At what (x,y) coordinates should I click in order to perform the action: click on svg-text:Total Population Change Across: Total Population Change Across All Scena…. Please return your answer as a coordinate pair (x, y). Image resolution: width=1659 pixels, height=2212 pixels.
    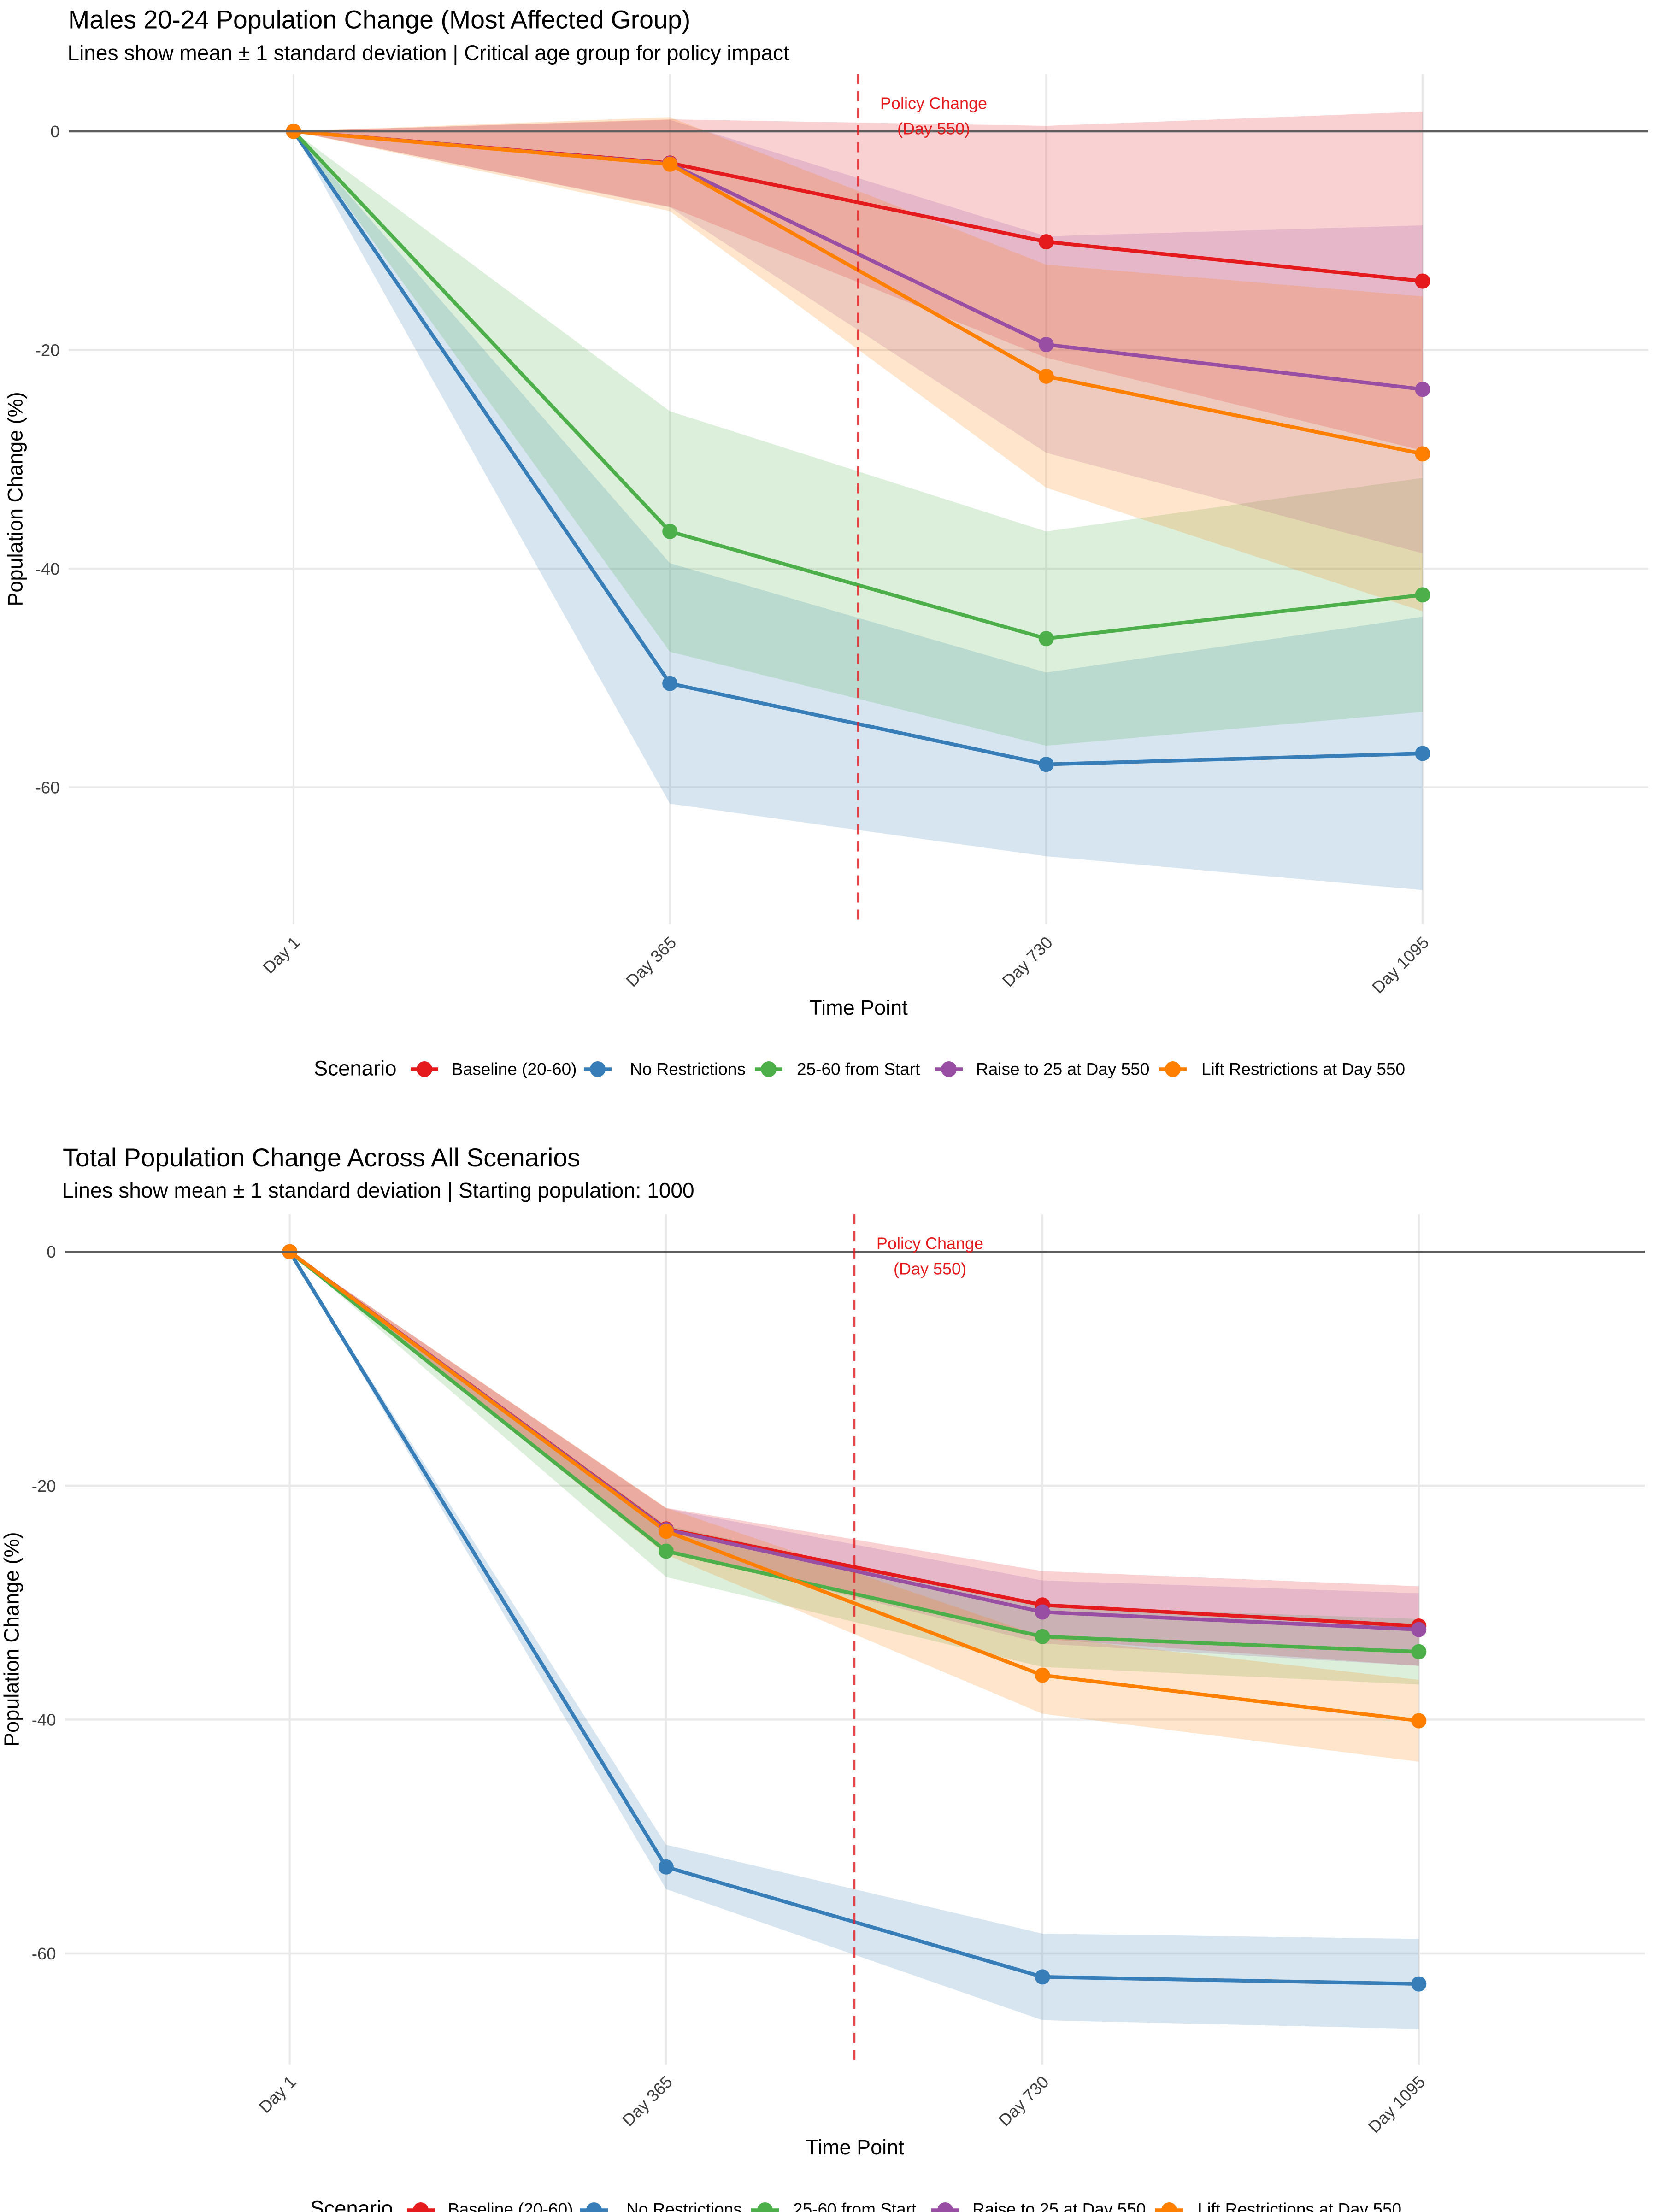
    Looking at the image, I should click on (321, 1157).